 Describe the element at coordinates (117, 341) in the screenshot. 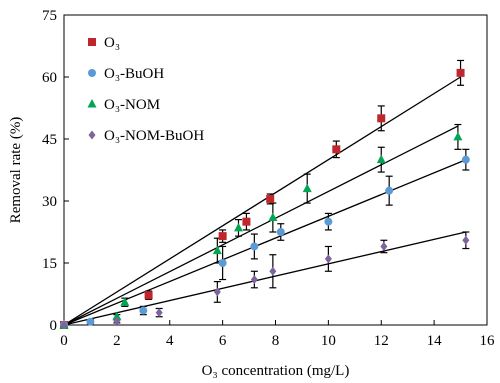

I see `x-tick-label: 2` at that location.